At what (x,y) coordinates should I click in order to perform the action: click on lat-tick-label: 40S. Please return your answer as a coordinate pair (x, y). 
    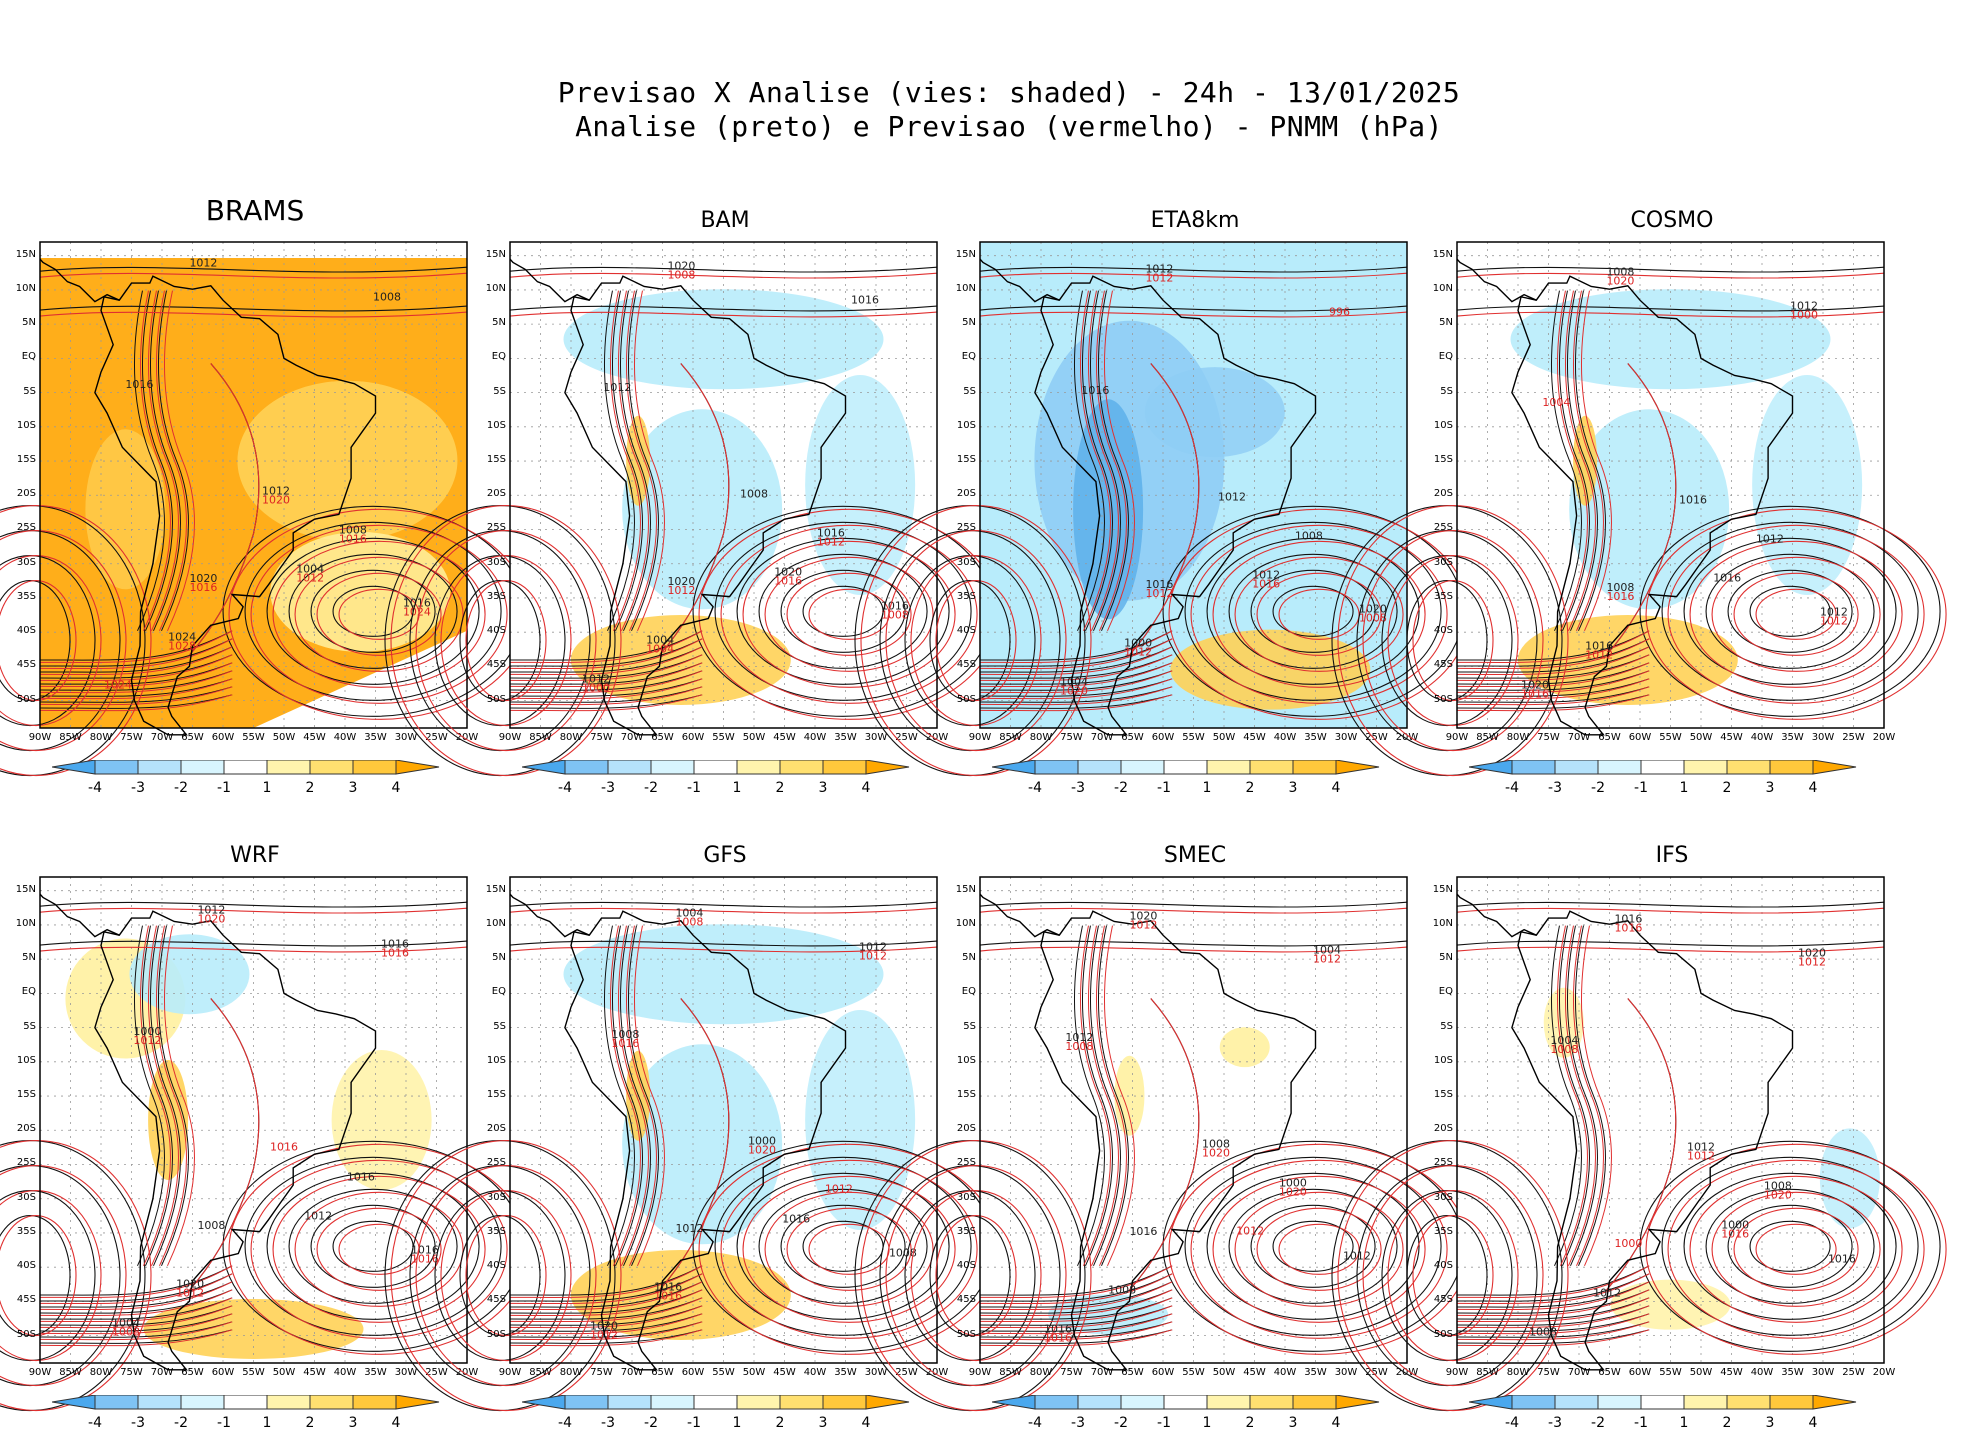
    Looking at the image, I should click on (1443, 631).